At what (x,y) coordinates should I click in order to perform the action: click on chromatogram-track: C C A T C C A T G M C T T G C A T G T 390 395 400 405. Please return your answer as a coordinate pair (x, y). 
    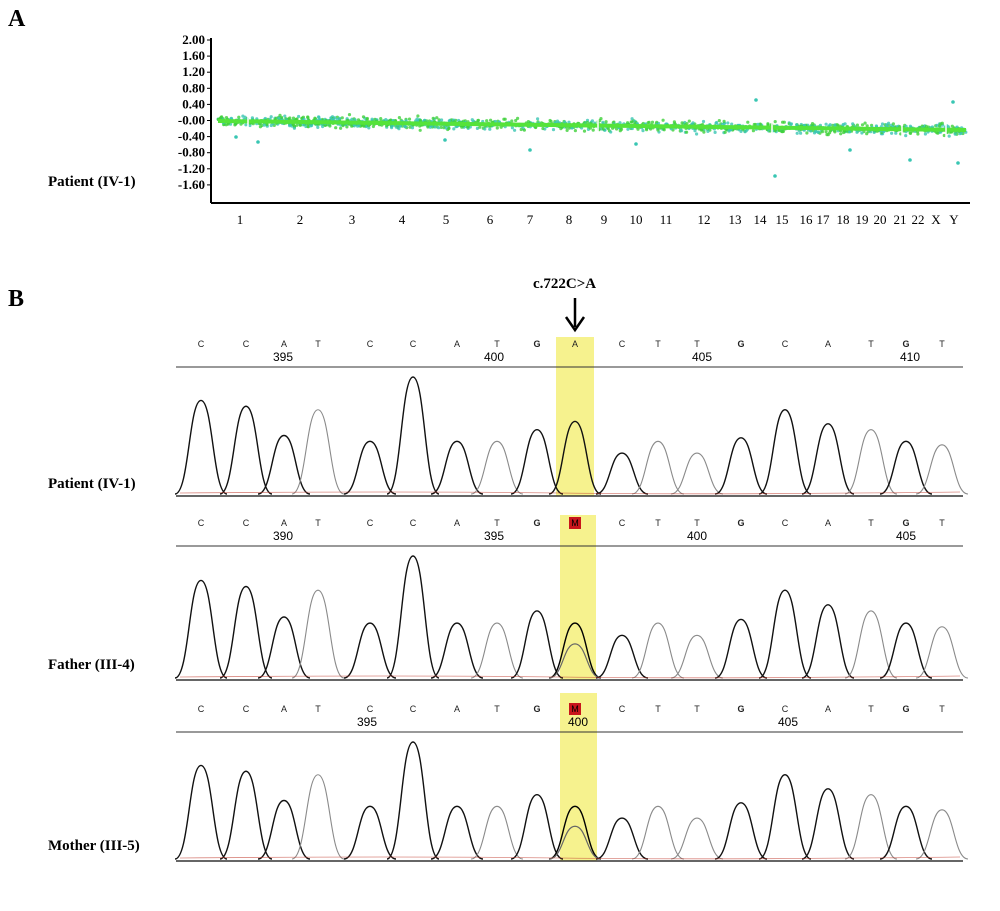
    Looking at the image, I should click on (571, 599).